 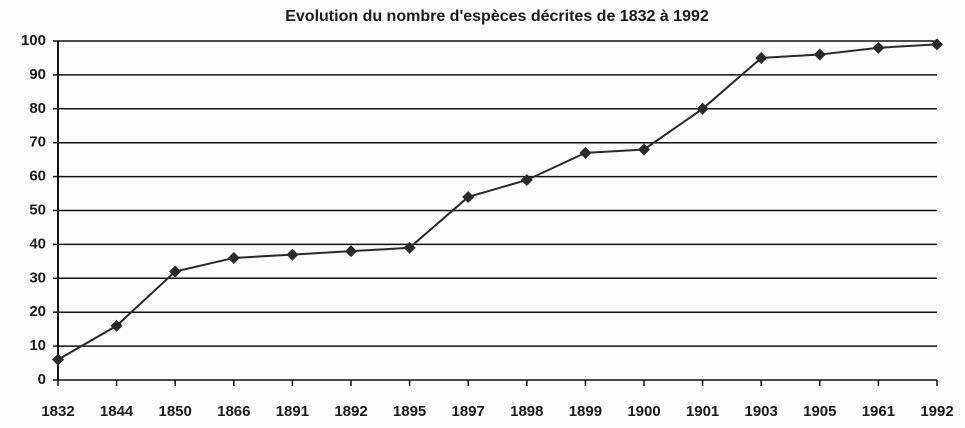 I want to click on x-tick-label: 1901, so click(x=702, y=411).